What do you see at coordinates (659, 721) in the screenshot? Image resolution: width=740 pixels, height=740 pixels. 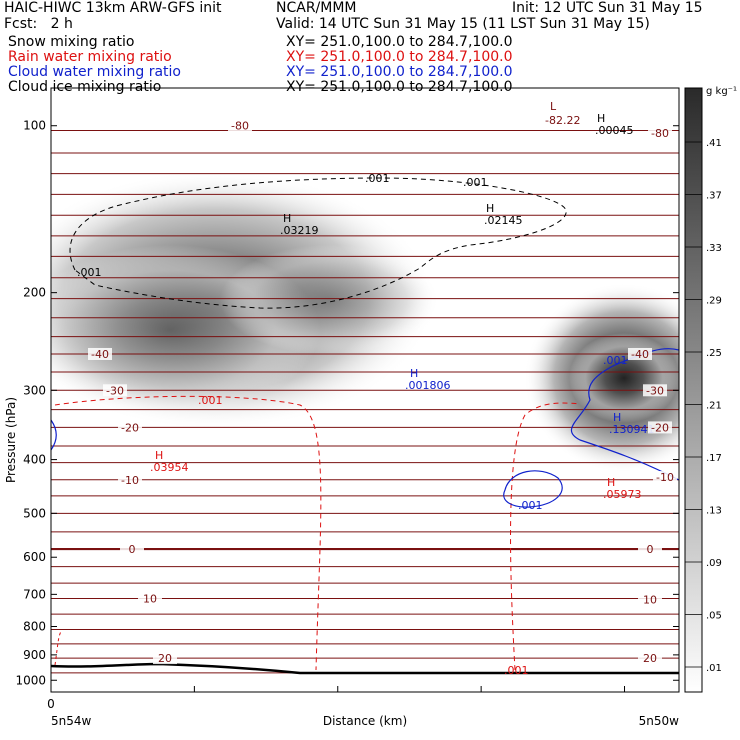 I see `x-right-endpoint: 5n50w` at bounding box center [659, 721].